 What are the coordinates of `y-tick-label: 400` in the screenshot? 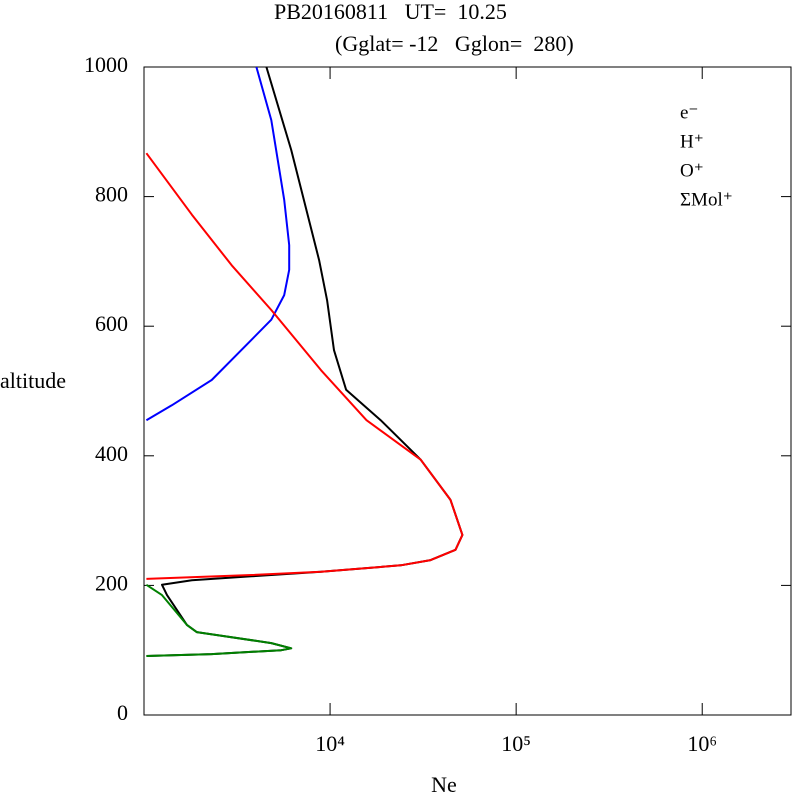 It's located at (111, 453).